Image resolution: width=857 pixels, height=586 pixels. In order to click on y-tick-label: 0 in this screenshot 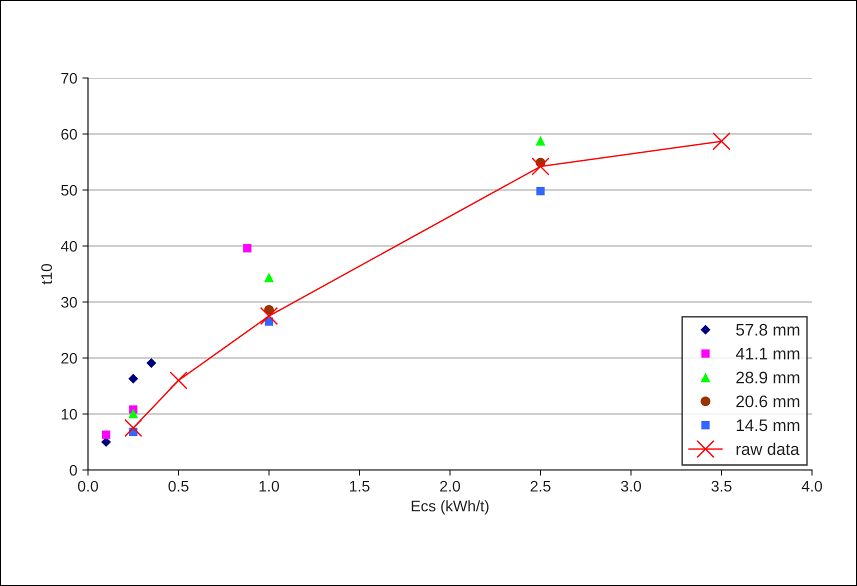, I will do `click(73, 470)`.